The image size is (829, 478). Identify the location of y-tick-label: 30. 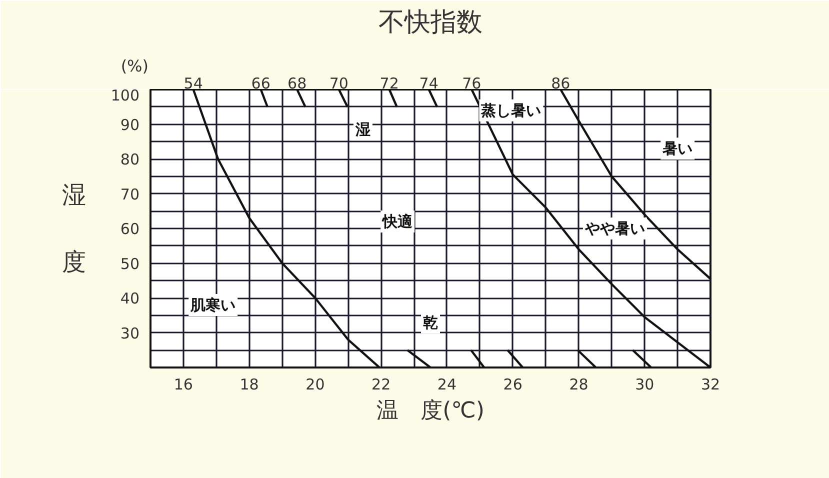
(130, 333).